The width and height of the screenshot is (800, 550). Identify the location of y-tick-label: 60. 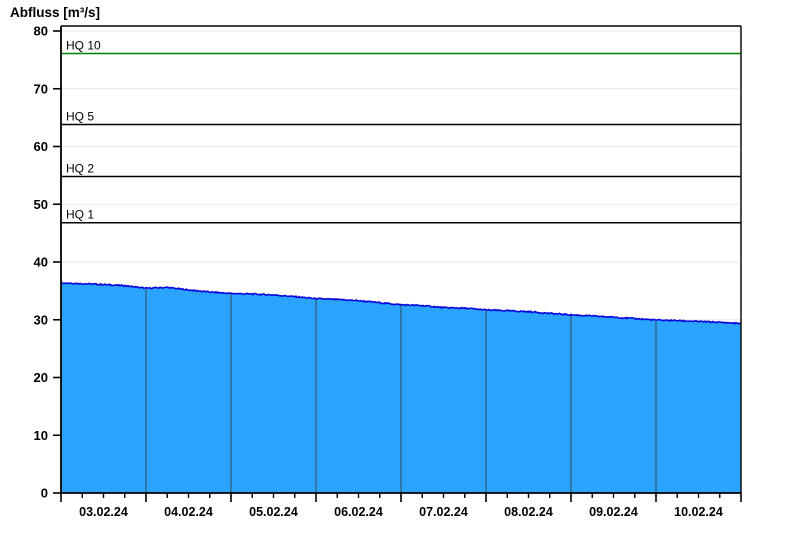
(41, 146).